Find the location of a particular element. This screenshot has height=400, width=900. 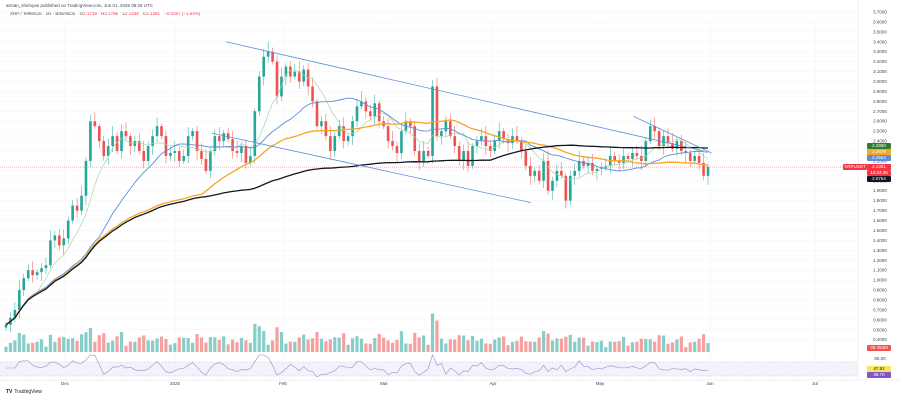

triangle-upper is located at coordinates (672, 134).